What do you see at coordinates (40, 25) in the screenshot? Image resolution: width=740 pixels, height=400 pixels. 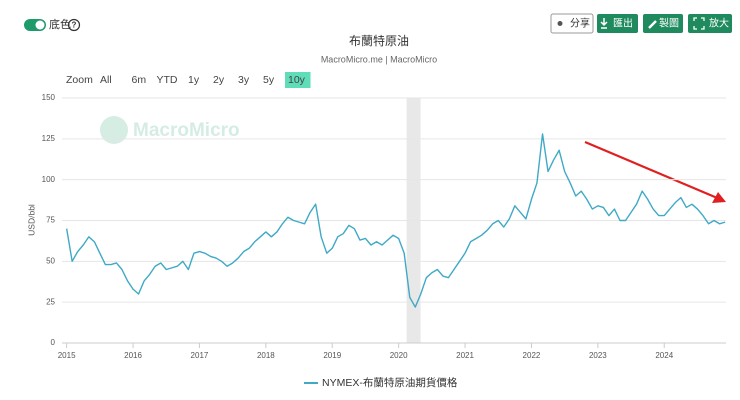 I see `toggle-knob` at bounding box center [40, 25].